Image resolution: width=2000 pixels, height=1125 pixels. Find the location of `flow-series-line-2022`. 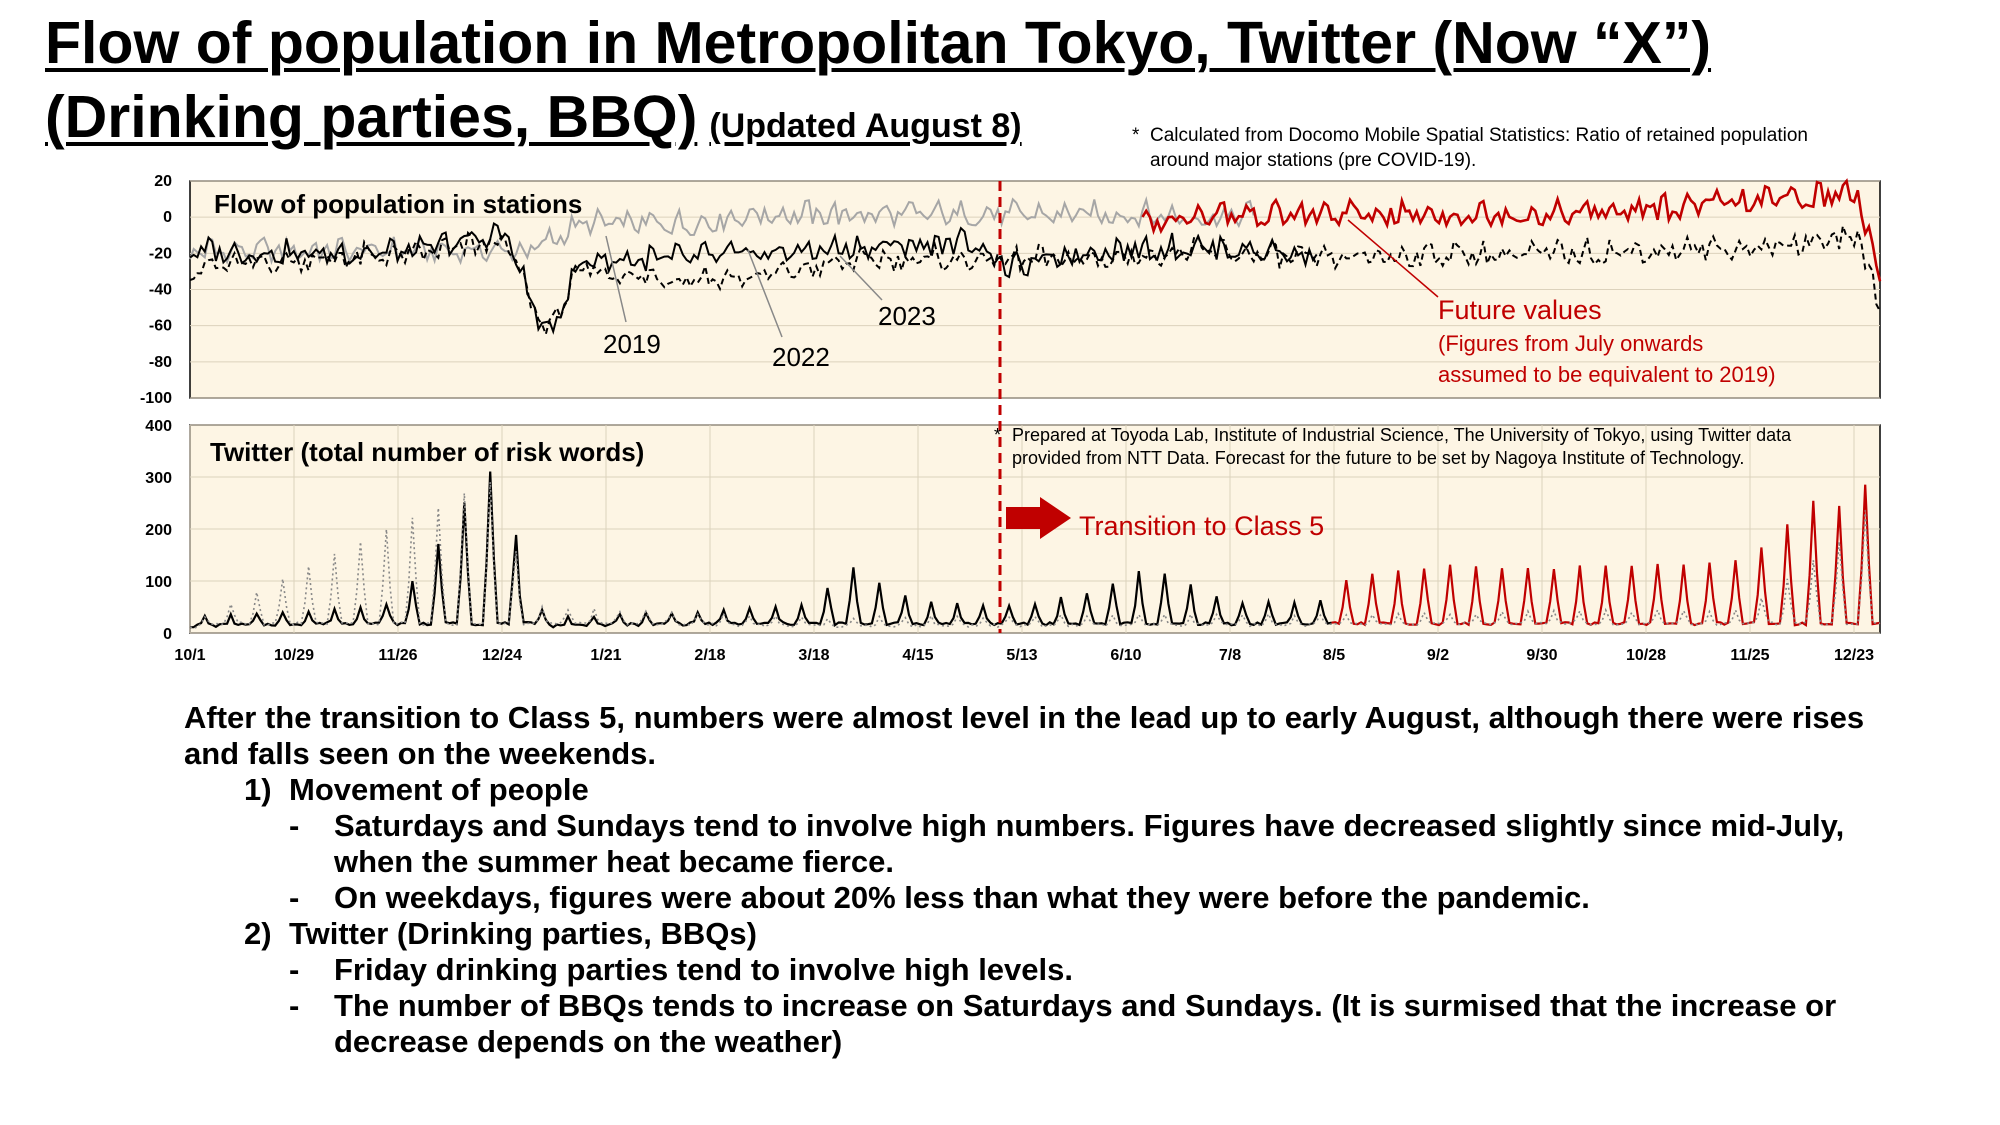

flow-series-line-2022 is located at coordinates (1035, 281).